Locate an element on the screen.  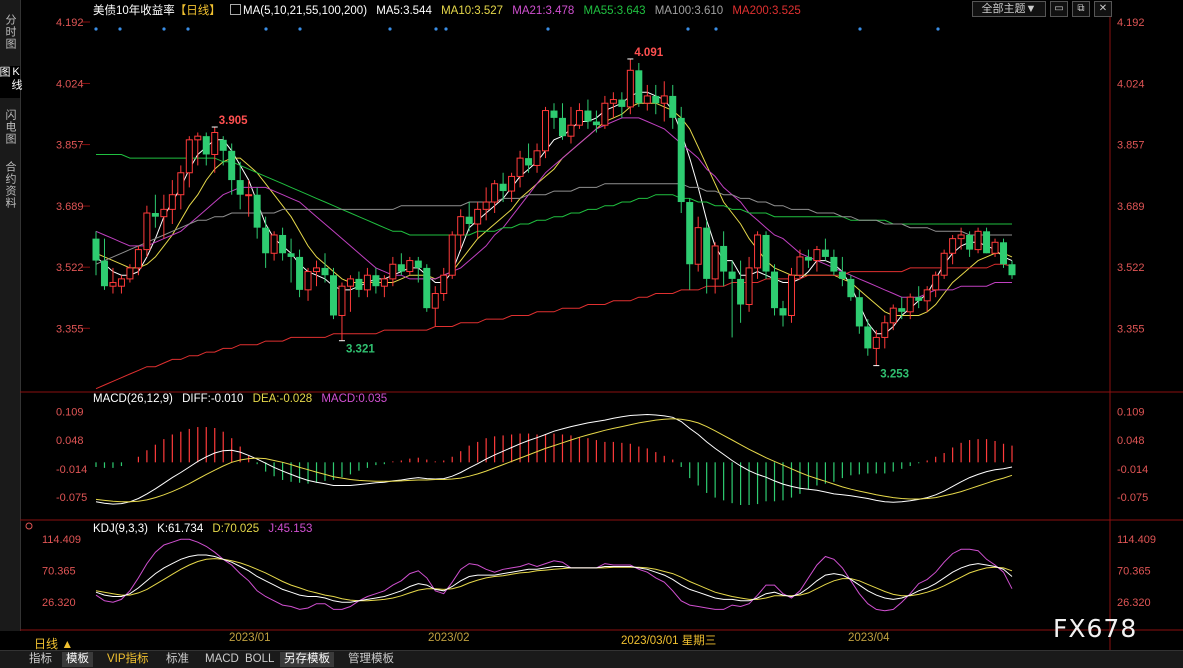
macd-dea-line is located at coordinates (554, 460).